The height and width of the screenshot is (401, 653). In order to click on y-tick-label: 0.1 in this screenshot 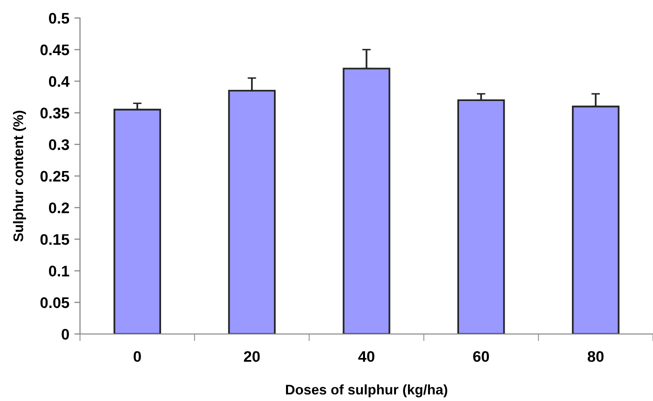, I will do `click(59, 271)`.